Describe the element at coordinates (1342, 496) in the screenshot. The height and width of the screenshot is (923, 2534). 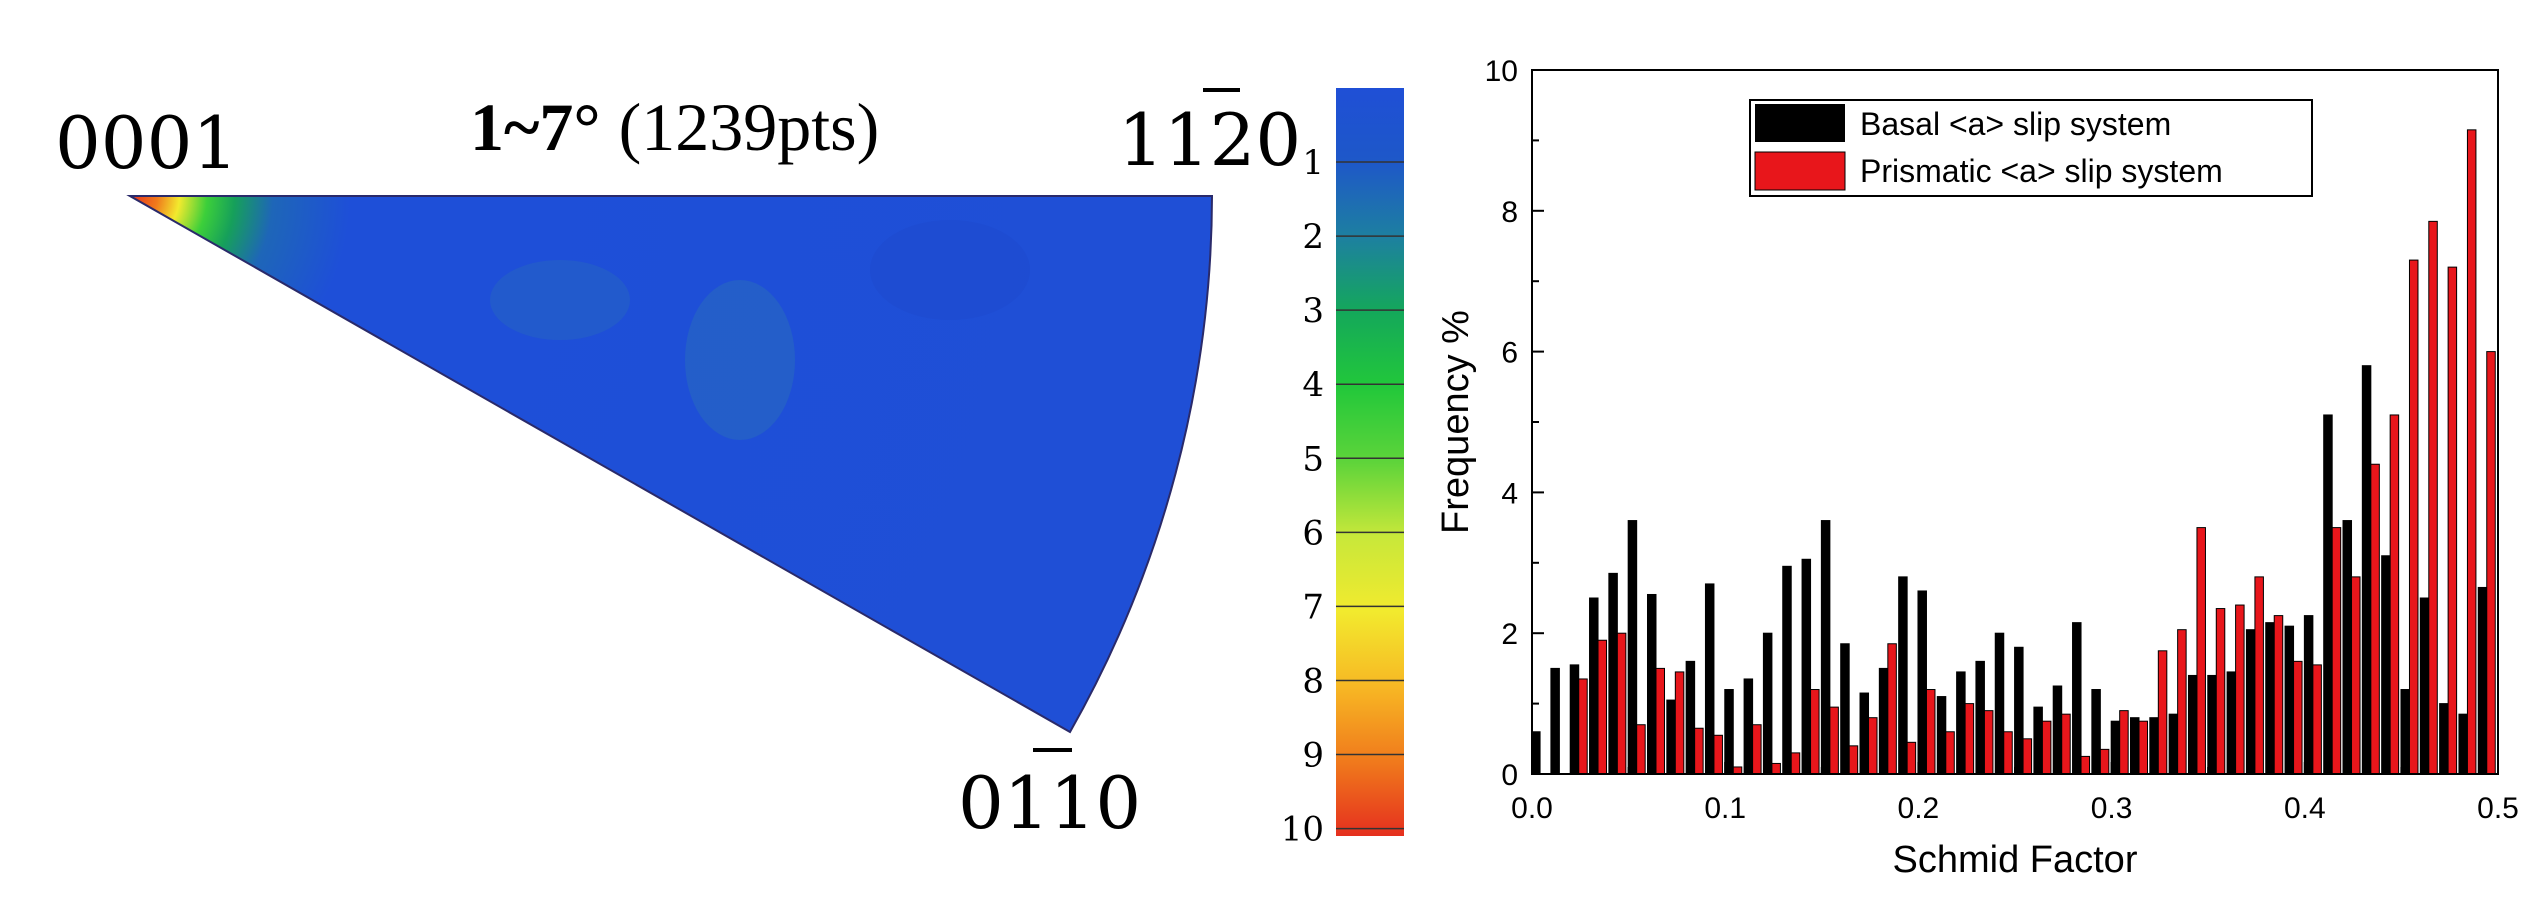
I see `colorbar-ticks: 1 2 3 4 5 6 7 8 9 10` at that location.